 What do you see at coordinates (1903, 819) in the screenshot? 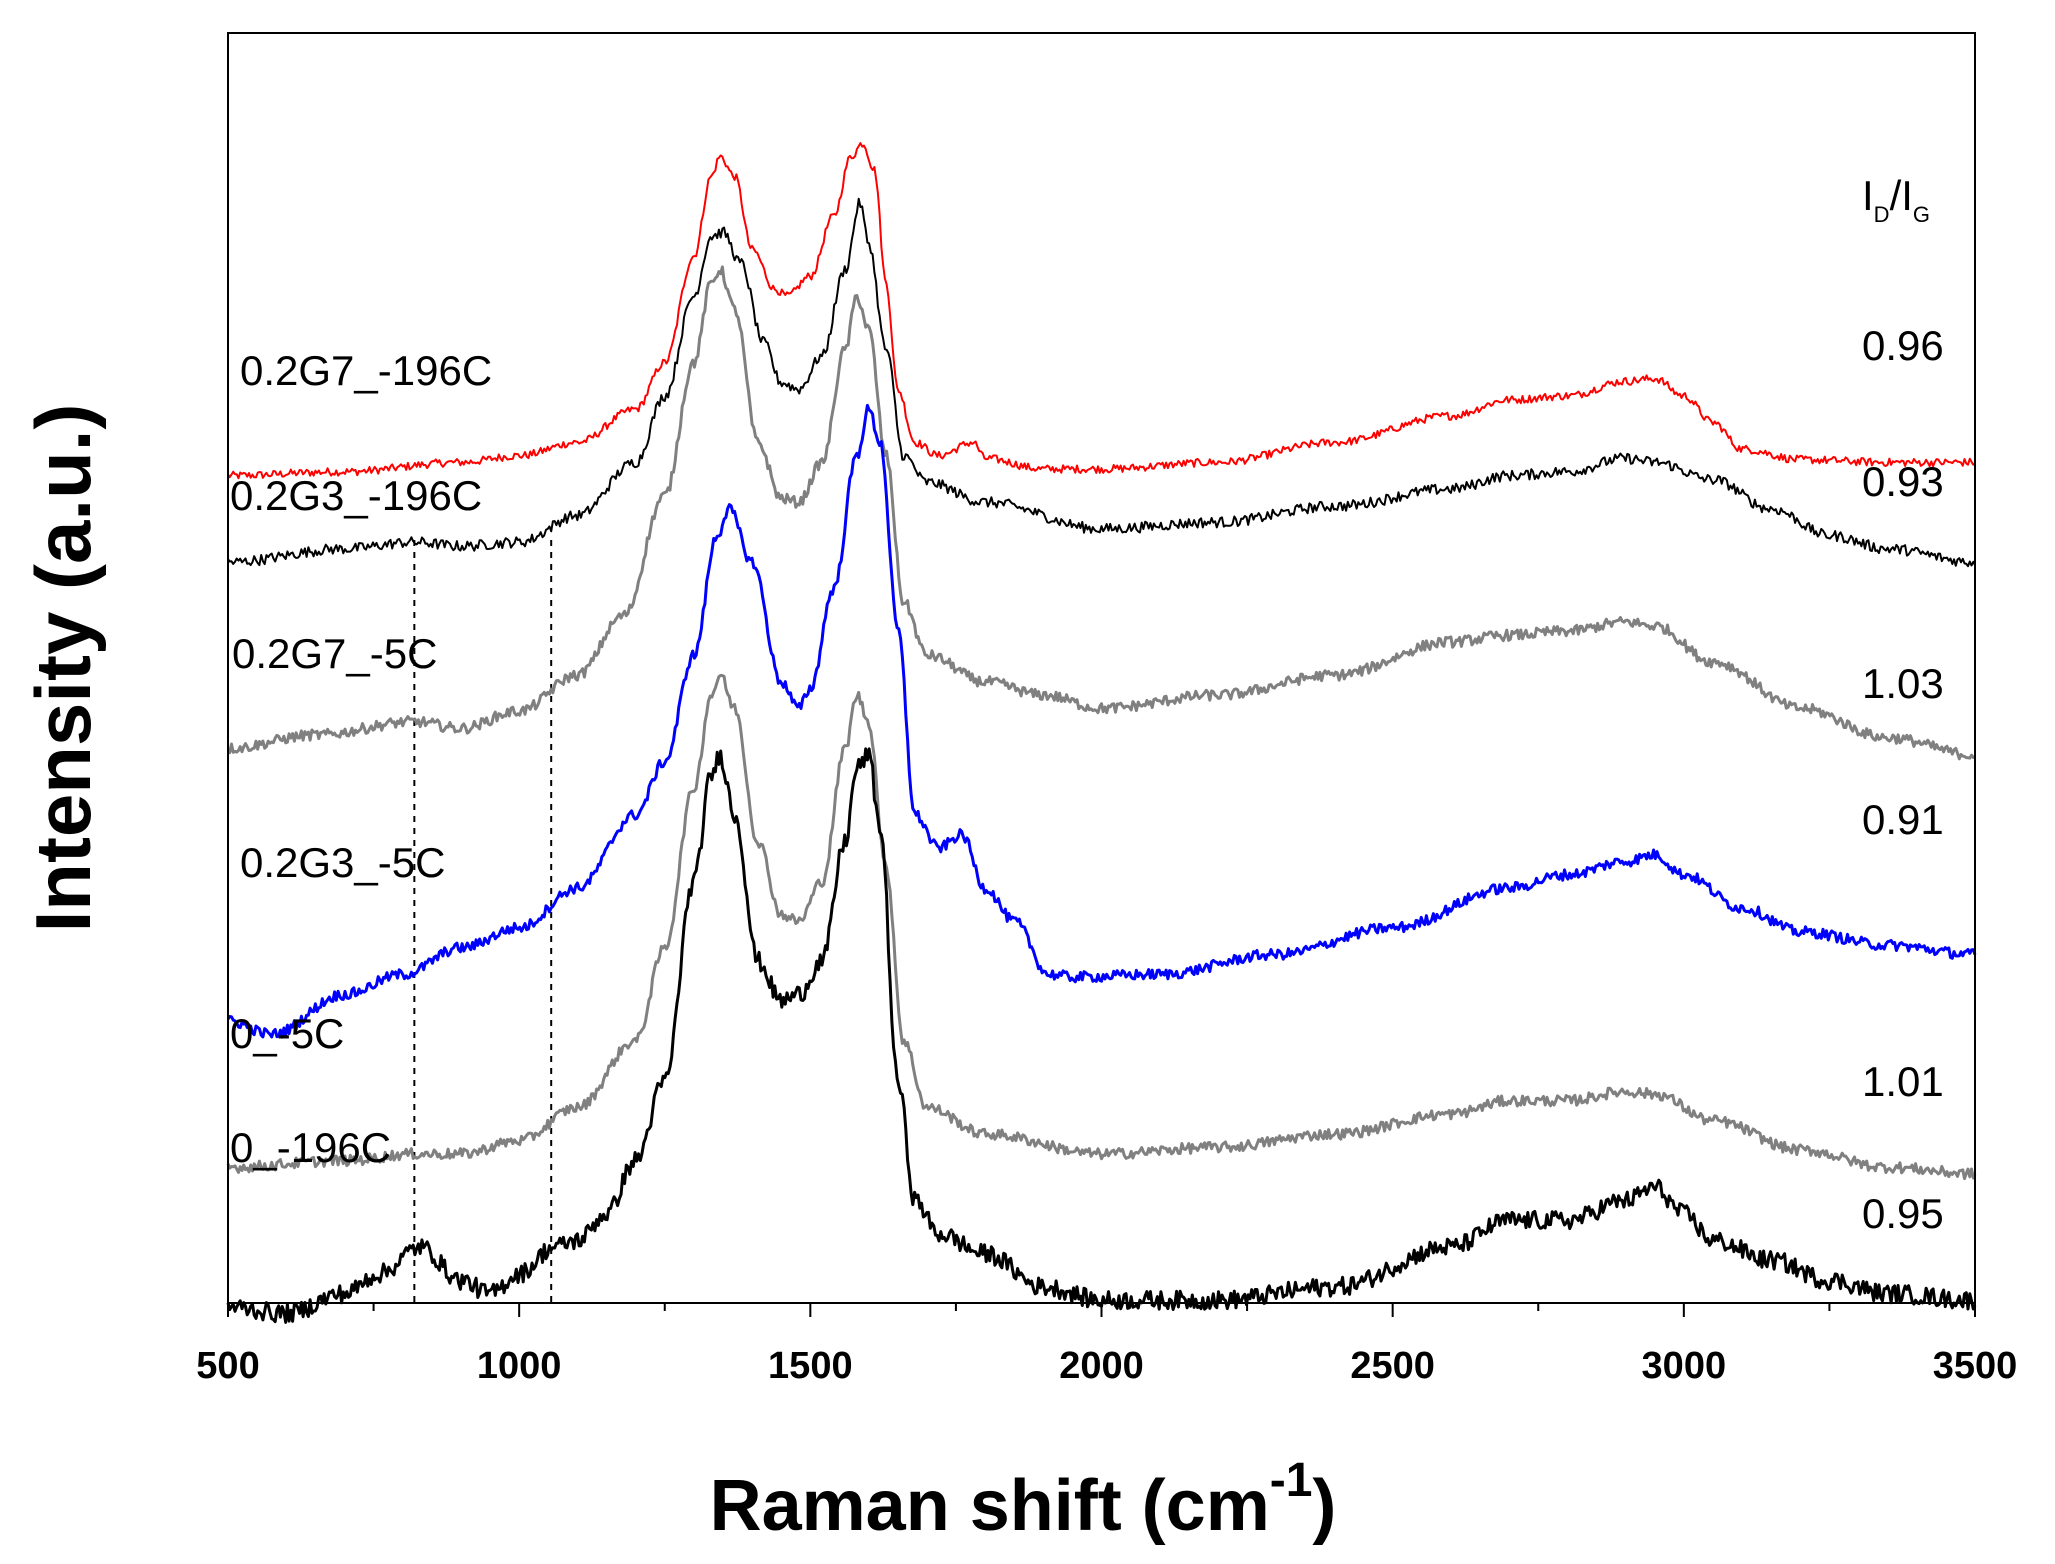
I see `ratio-label-3: 0.91` at bounding box center [1903, 819].